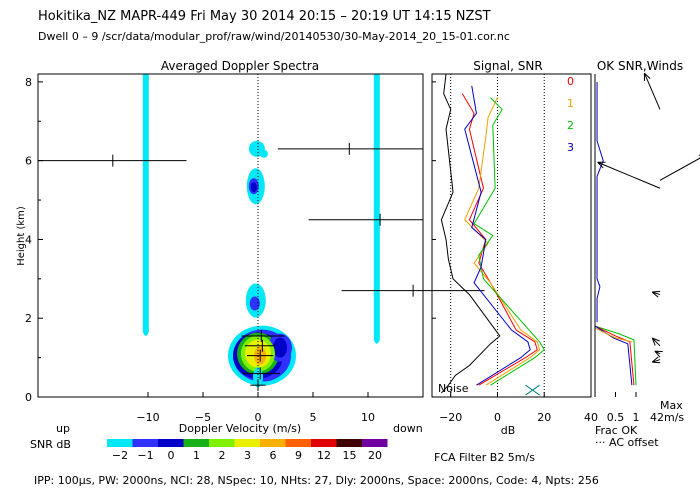 The width and height of the screenshot is (700, 500). Describe the element at coordinates (313, 417) in the screenshot. I see `x-tick-label: 5` at that location.